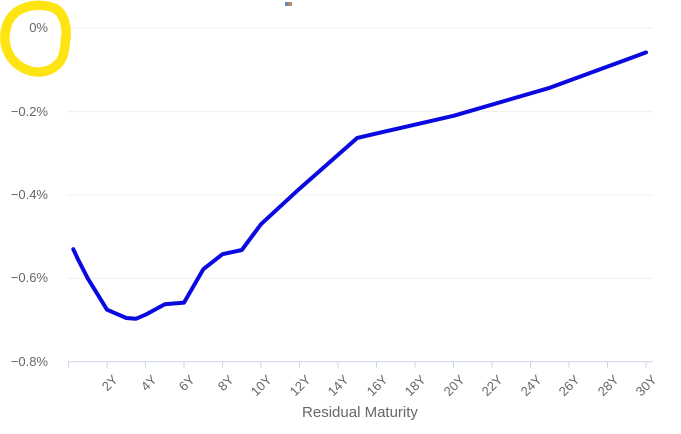 The image size is (681, 434). Describe the element at coordinates (29, 111) in the screenshot. I see `y-axis-label: −0.2%` at that location.